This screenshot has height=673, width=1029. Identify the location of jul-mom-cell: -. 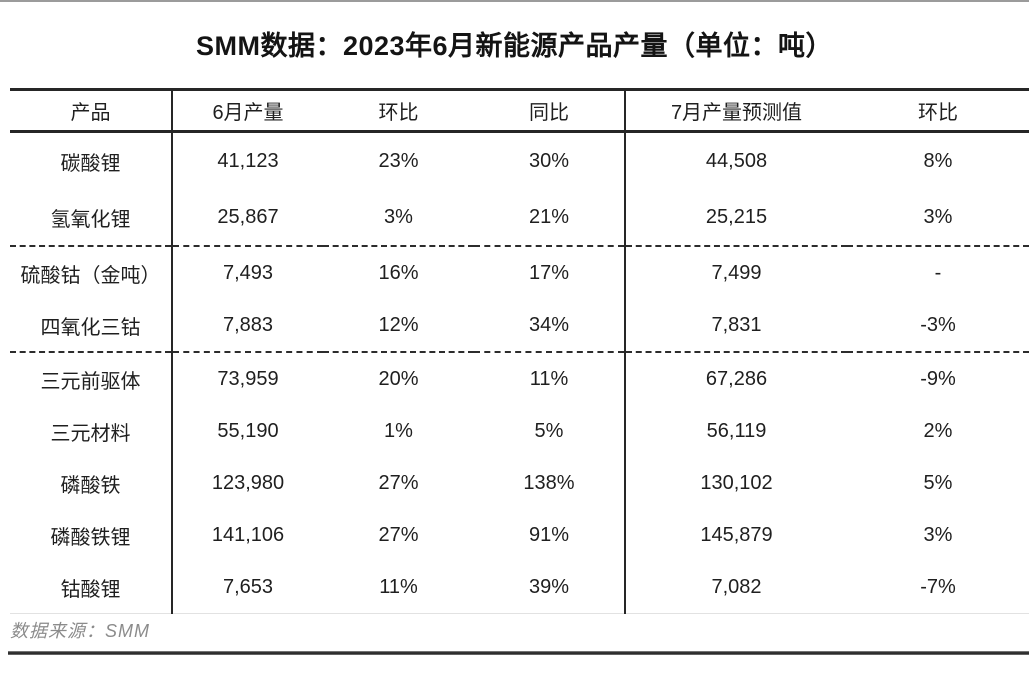
(938, 272).